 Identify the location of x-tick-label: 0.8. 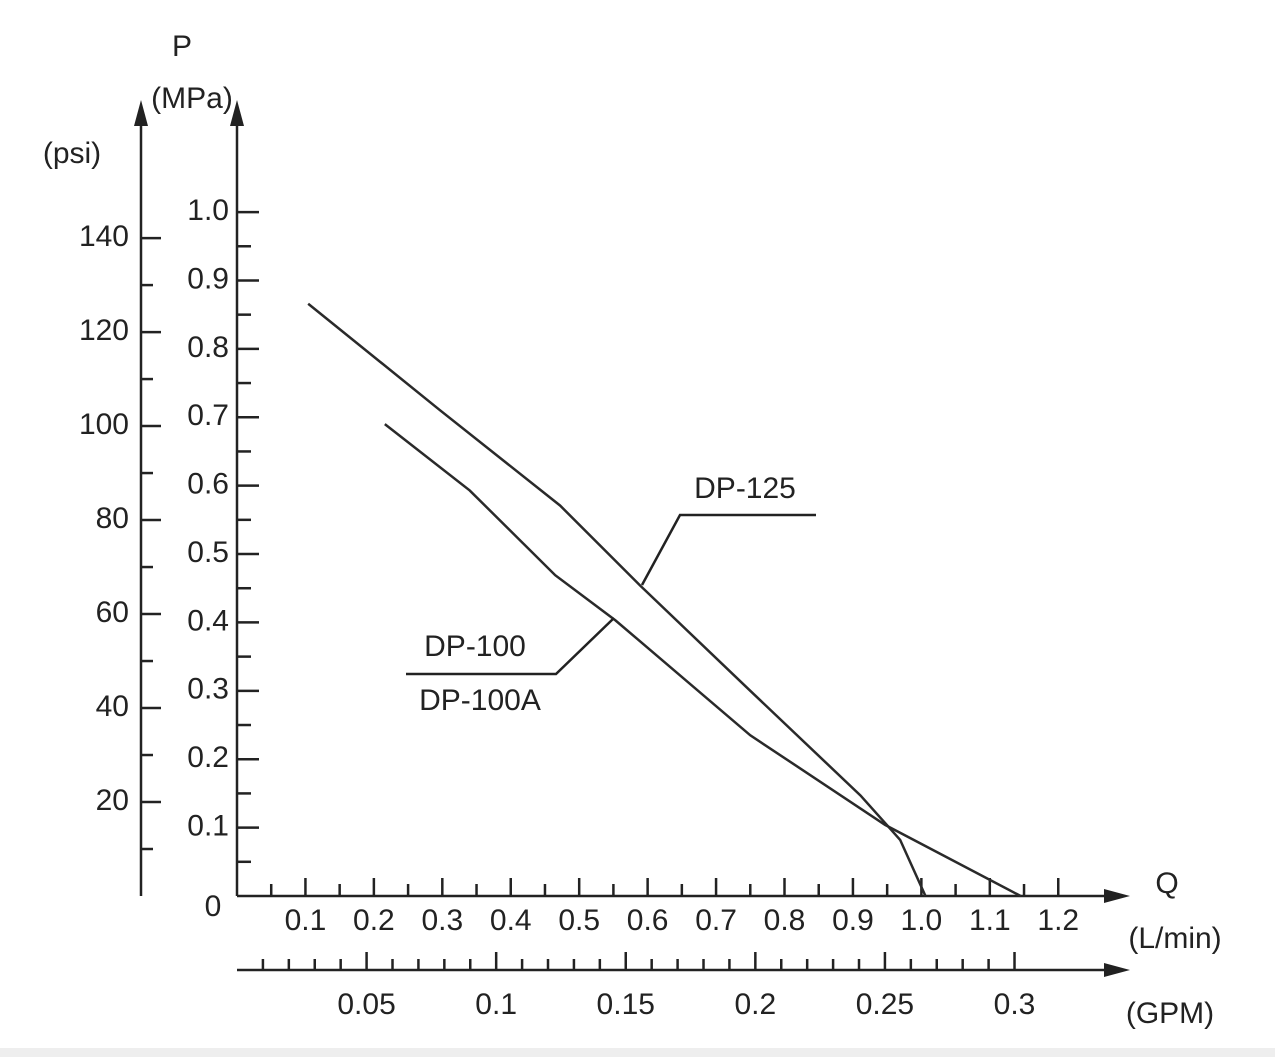
(785, 920).